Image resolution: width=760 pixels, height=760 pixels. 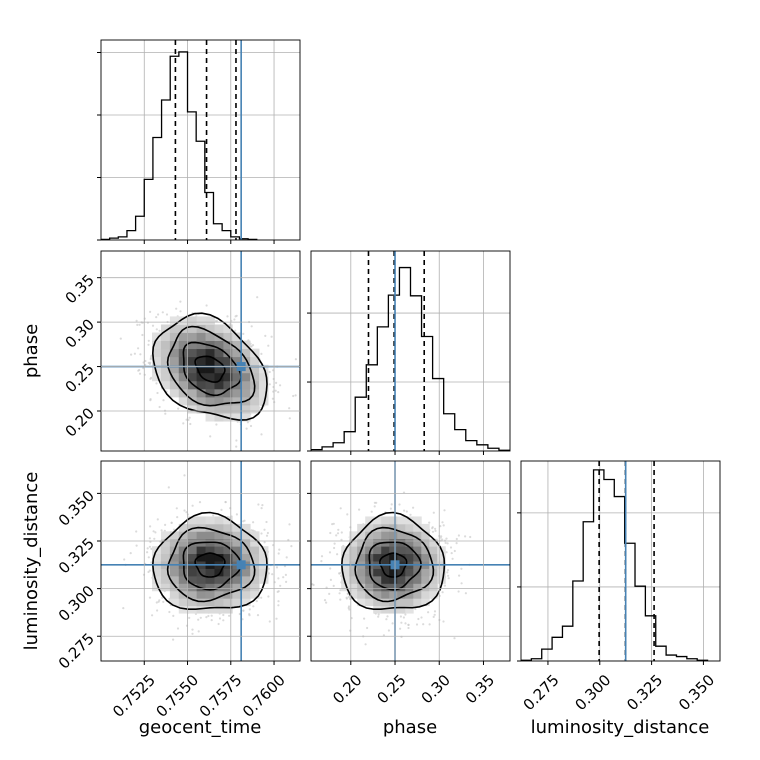 What do you see at coordinates (200, 351) in the screenshot?
I see `contour-geocent_time-vs-phase-frame` at bounding box center [200, 351].